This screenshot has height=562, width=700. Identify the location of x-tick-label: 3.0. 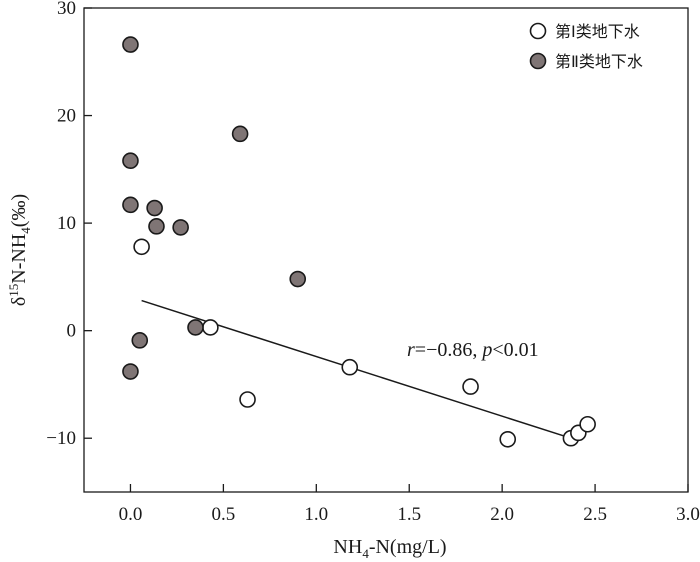
(688, 514).